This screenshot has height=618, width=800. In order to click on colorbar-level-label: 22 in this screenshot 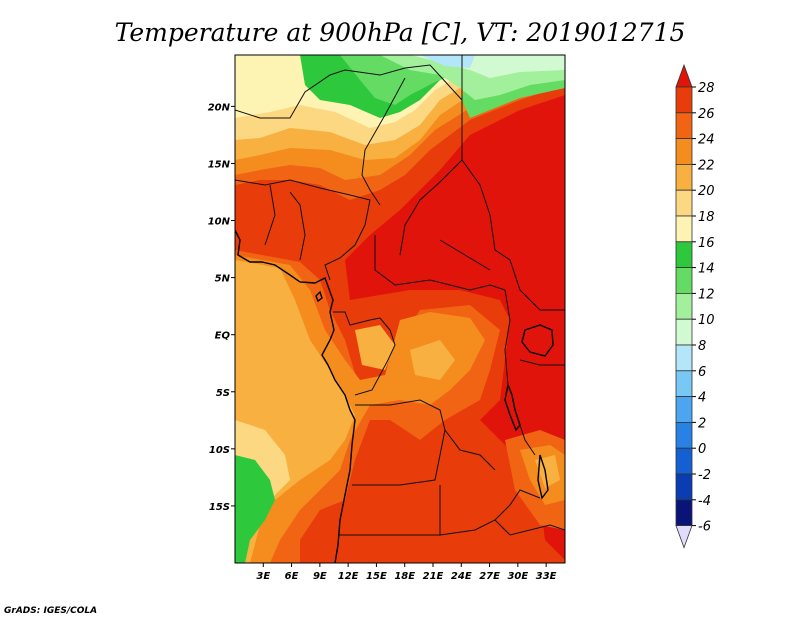, I will do `click(706, 165)`.